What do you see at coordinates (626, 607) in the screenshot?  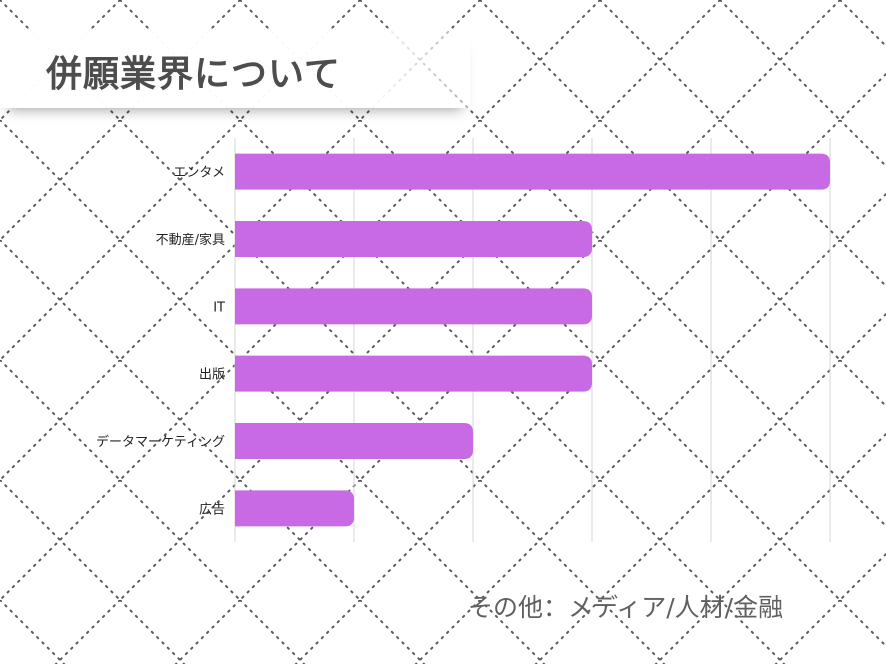 I see `footnote-text: その他：メディア/人材/金融` at bounding box center [626, 607].